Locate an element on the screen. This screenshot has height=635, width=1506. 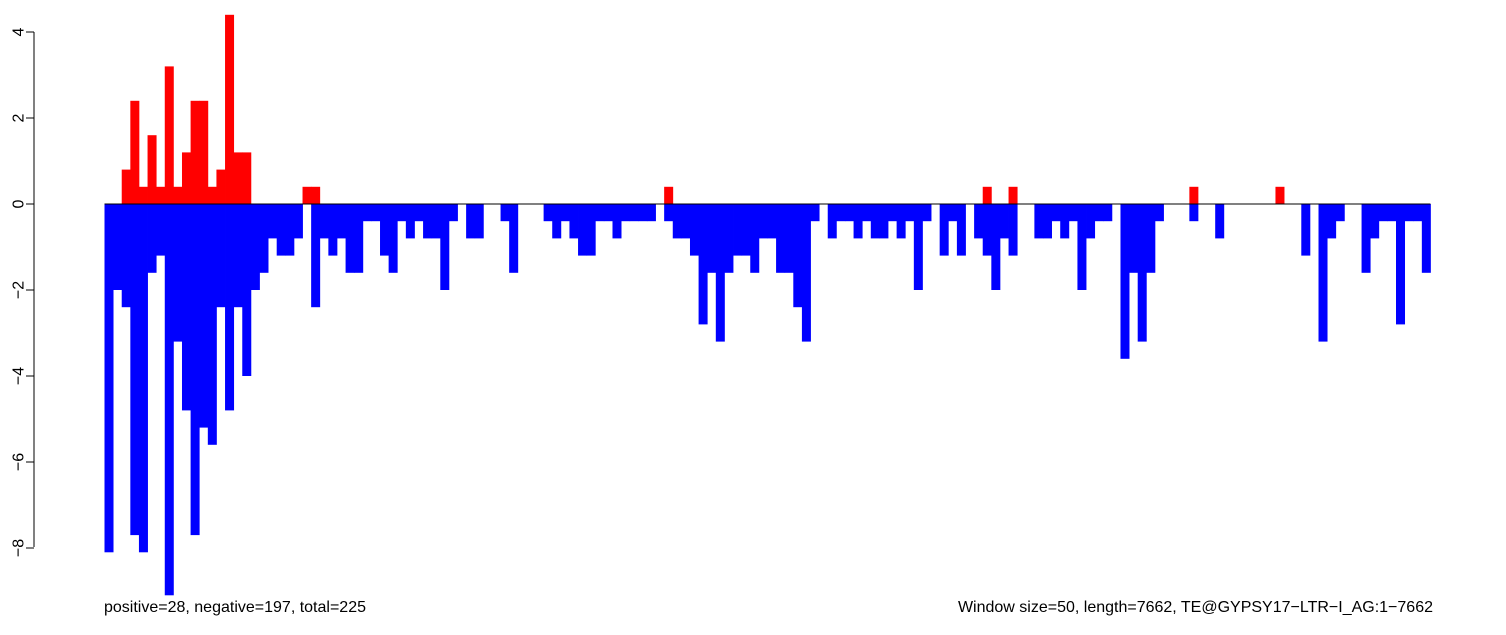
y-tick-label: 0 is located at coordinates (19, 203).